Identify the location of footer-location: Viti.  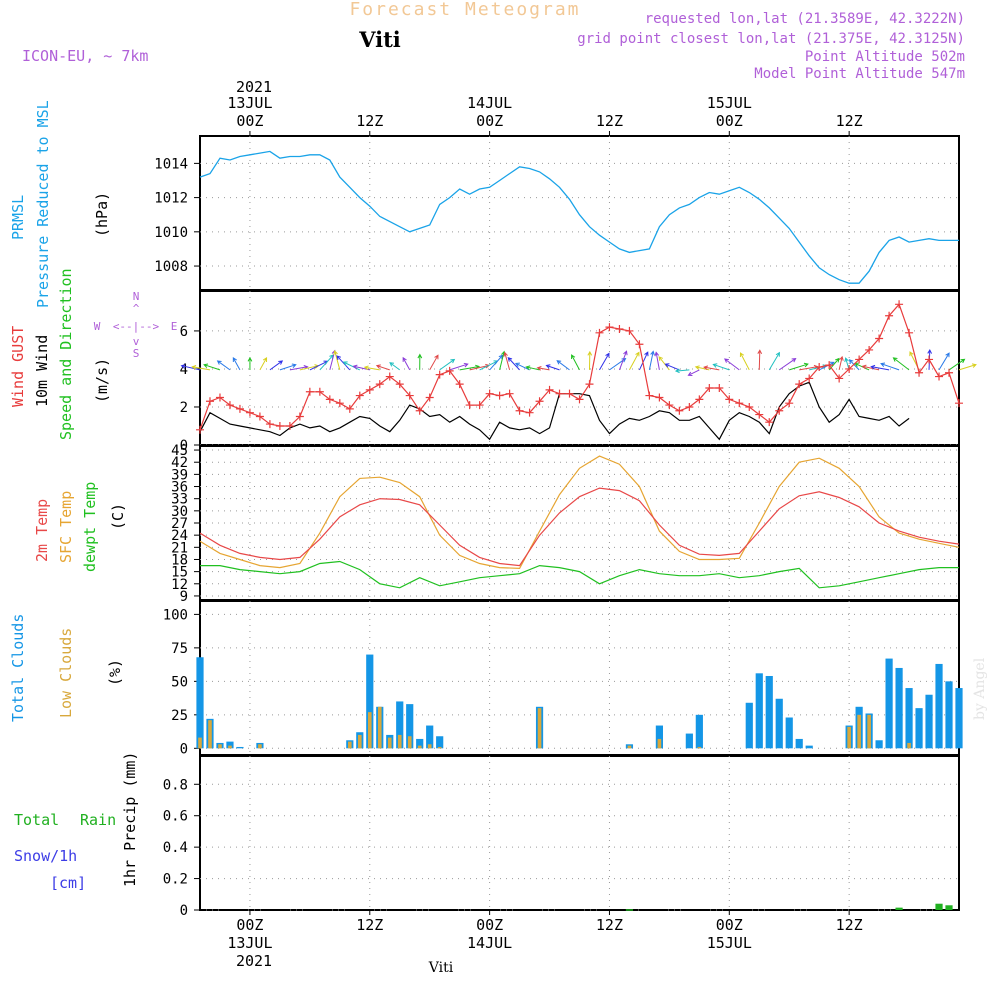
(441, 968).